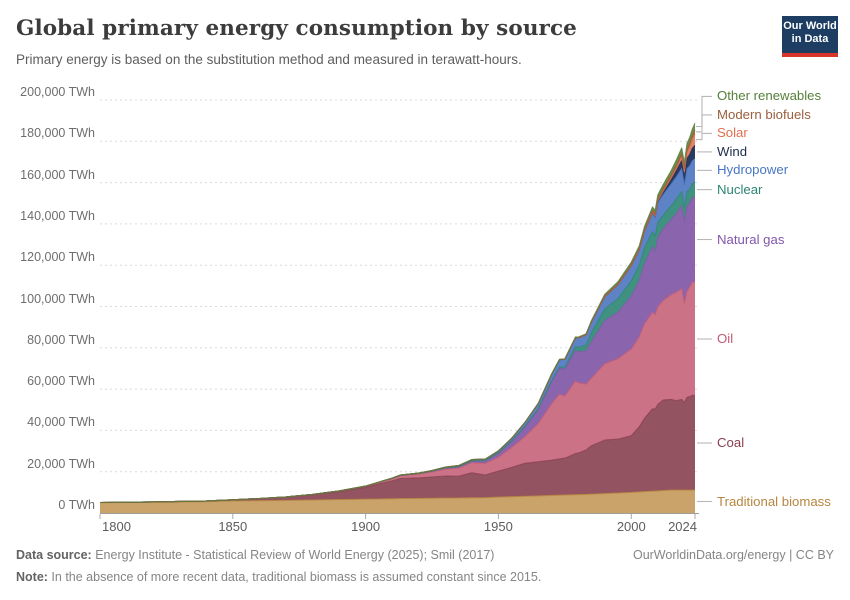 The image size is (850, 600). What do you see at coordinates (76, 505) in the screenshot?
I see `y-tick-label-0: 0 TWh` at bounding box center [76, 505].